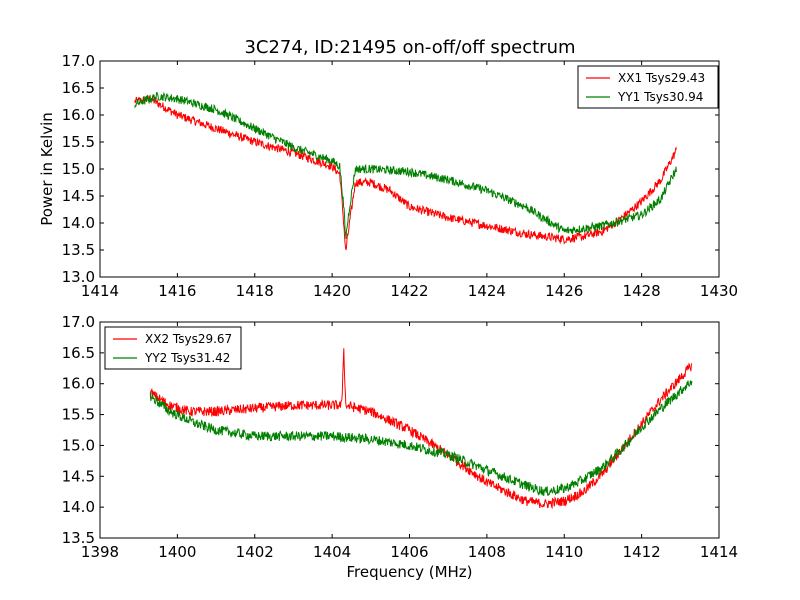 Image resolution: width=800 pixels, height=600 pixels. I want to click on x-tick-label: 1416, so click(177, 291).